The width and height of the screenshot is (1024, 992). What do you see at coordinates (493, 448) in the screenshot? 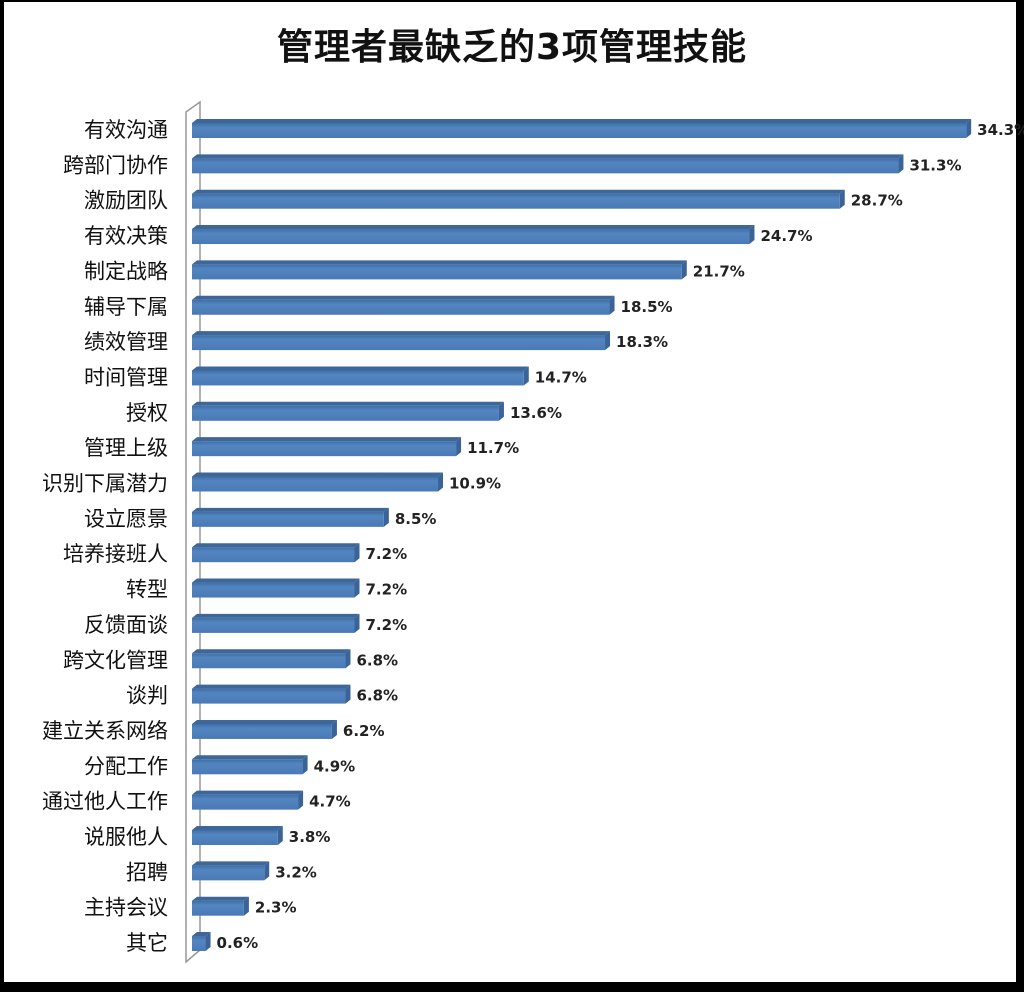
I see `data-label: 11.7%` at bounding box center [493, 448].